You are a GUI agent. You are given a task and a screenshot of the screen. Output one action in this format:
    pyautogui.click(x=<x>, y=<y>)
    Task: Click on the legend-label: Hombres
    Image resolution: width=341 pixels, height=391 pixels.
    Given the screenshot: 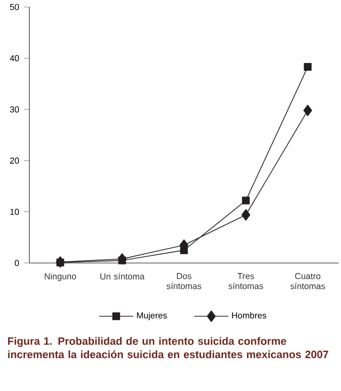 What is the action you would take?
    pyautogui.click(x=249, y=315)
    